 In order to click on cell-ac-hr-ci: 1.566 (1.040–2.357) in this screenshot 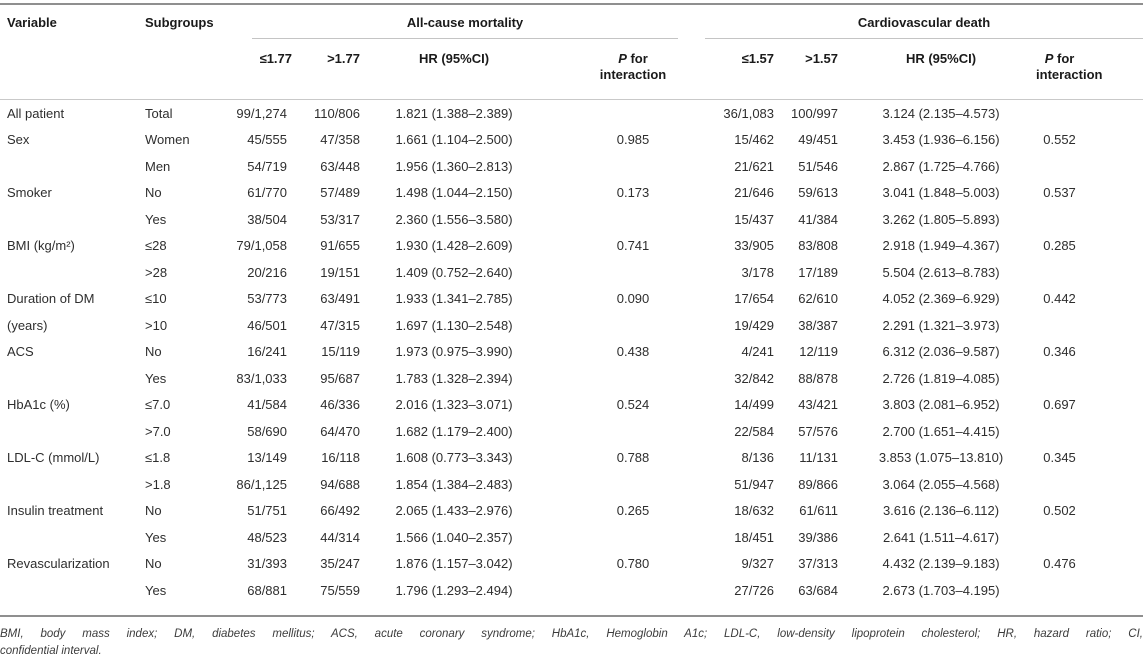, I will do `click(454, 537)`.